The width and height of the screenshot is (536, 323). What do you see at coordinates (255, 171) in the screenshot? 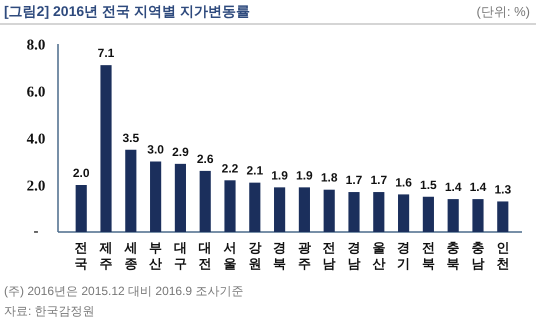
I see `data-label: 2.1` at bounding box center [255, 171].